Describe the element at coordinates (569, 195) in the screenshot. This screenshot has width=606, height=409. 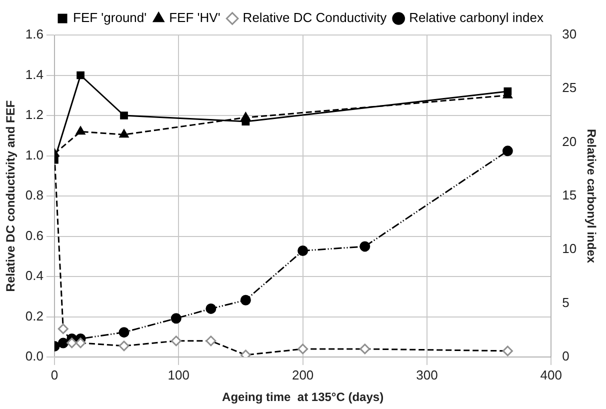
I see `y2-tick-label: 15` at that location.